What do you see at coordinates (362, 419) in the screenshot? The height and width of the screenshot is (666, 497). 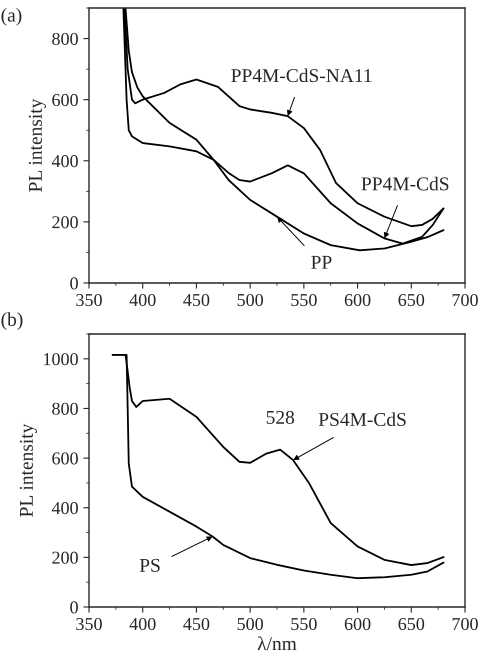 I see `text: PS4M-CdS` at bounding box center [362, 419].